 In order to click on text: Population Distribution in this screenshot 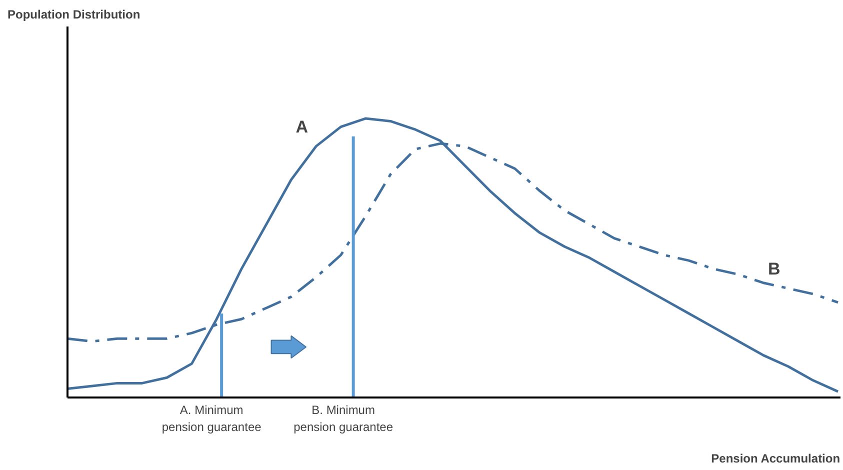, I will do `click(74, 15)`.